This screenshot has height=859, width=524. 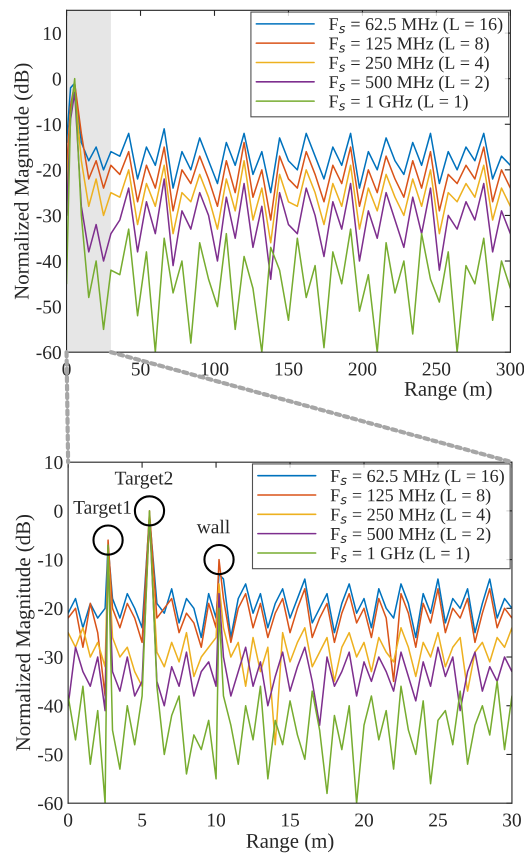 I want to click on x-tick-label: 50, so click(x=141, y=369).